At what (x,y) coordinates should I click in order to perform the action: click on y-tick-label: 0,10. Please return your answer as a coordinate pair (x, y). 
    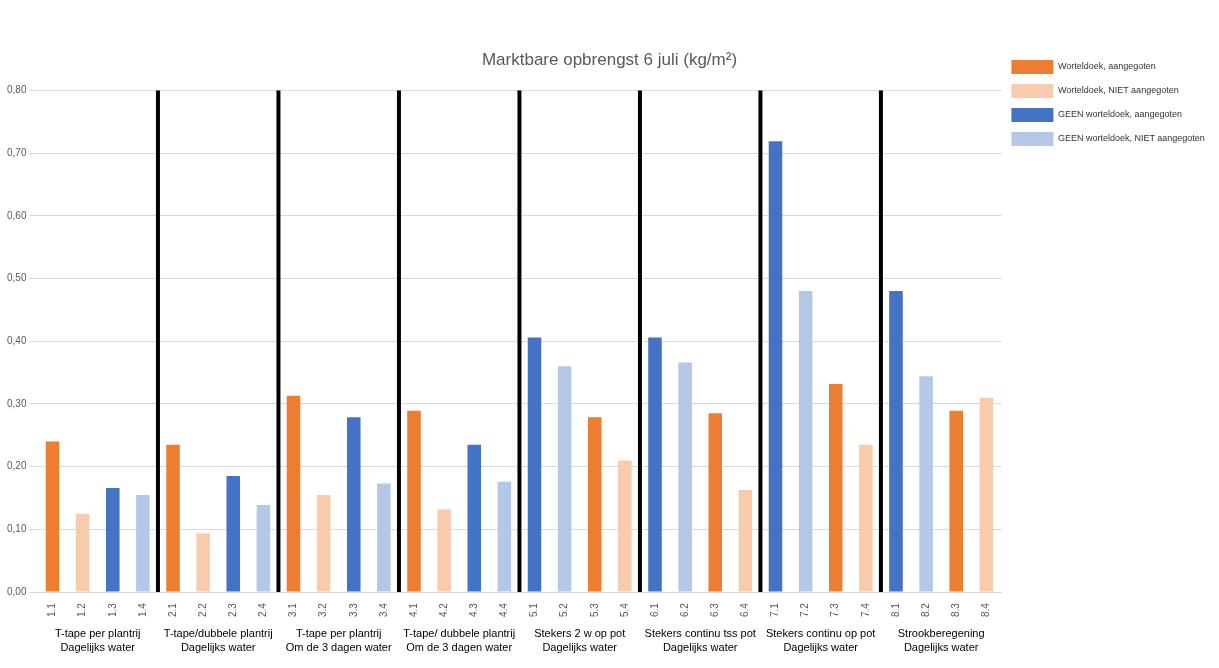
    Looking at the image, I should click on (16, 529).